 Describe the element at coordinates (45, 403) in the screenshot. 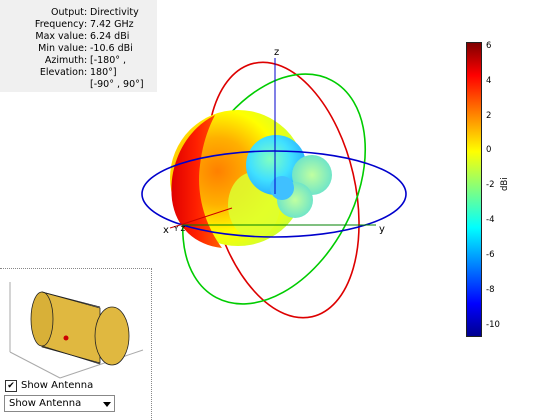

I see `dropdown-value: Show Antenna` at that location.